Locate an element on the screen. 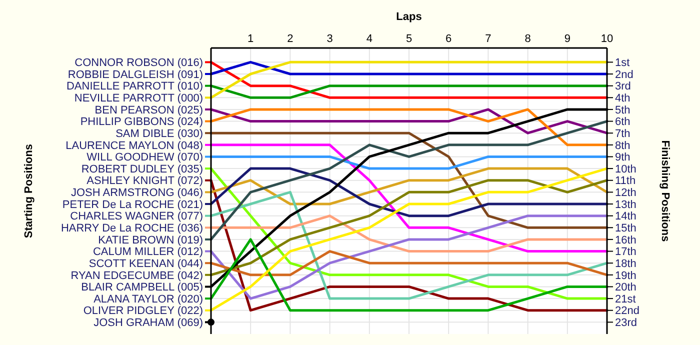  legend-label: CONNOR ROBSON (016) is located at coordinates (138, 63).